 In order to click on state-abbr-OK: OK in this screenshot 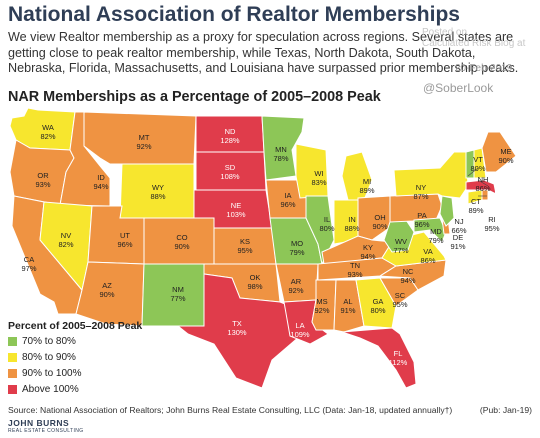, I will do `click(255, 277)`.